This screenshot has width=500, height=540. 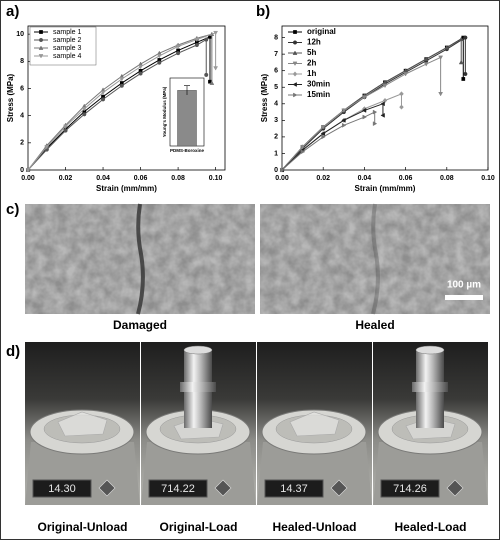 I want to click on x-tick-label: 0.02, so click(x=66, y=178).